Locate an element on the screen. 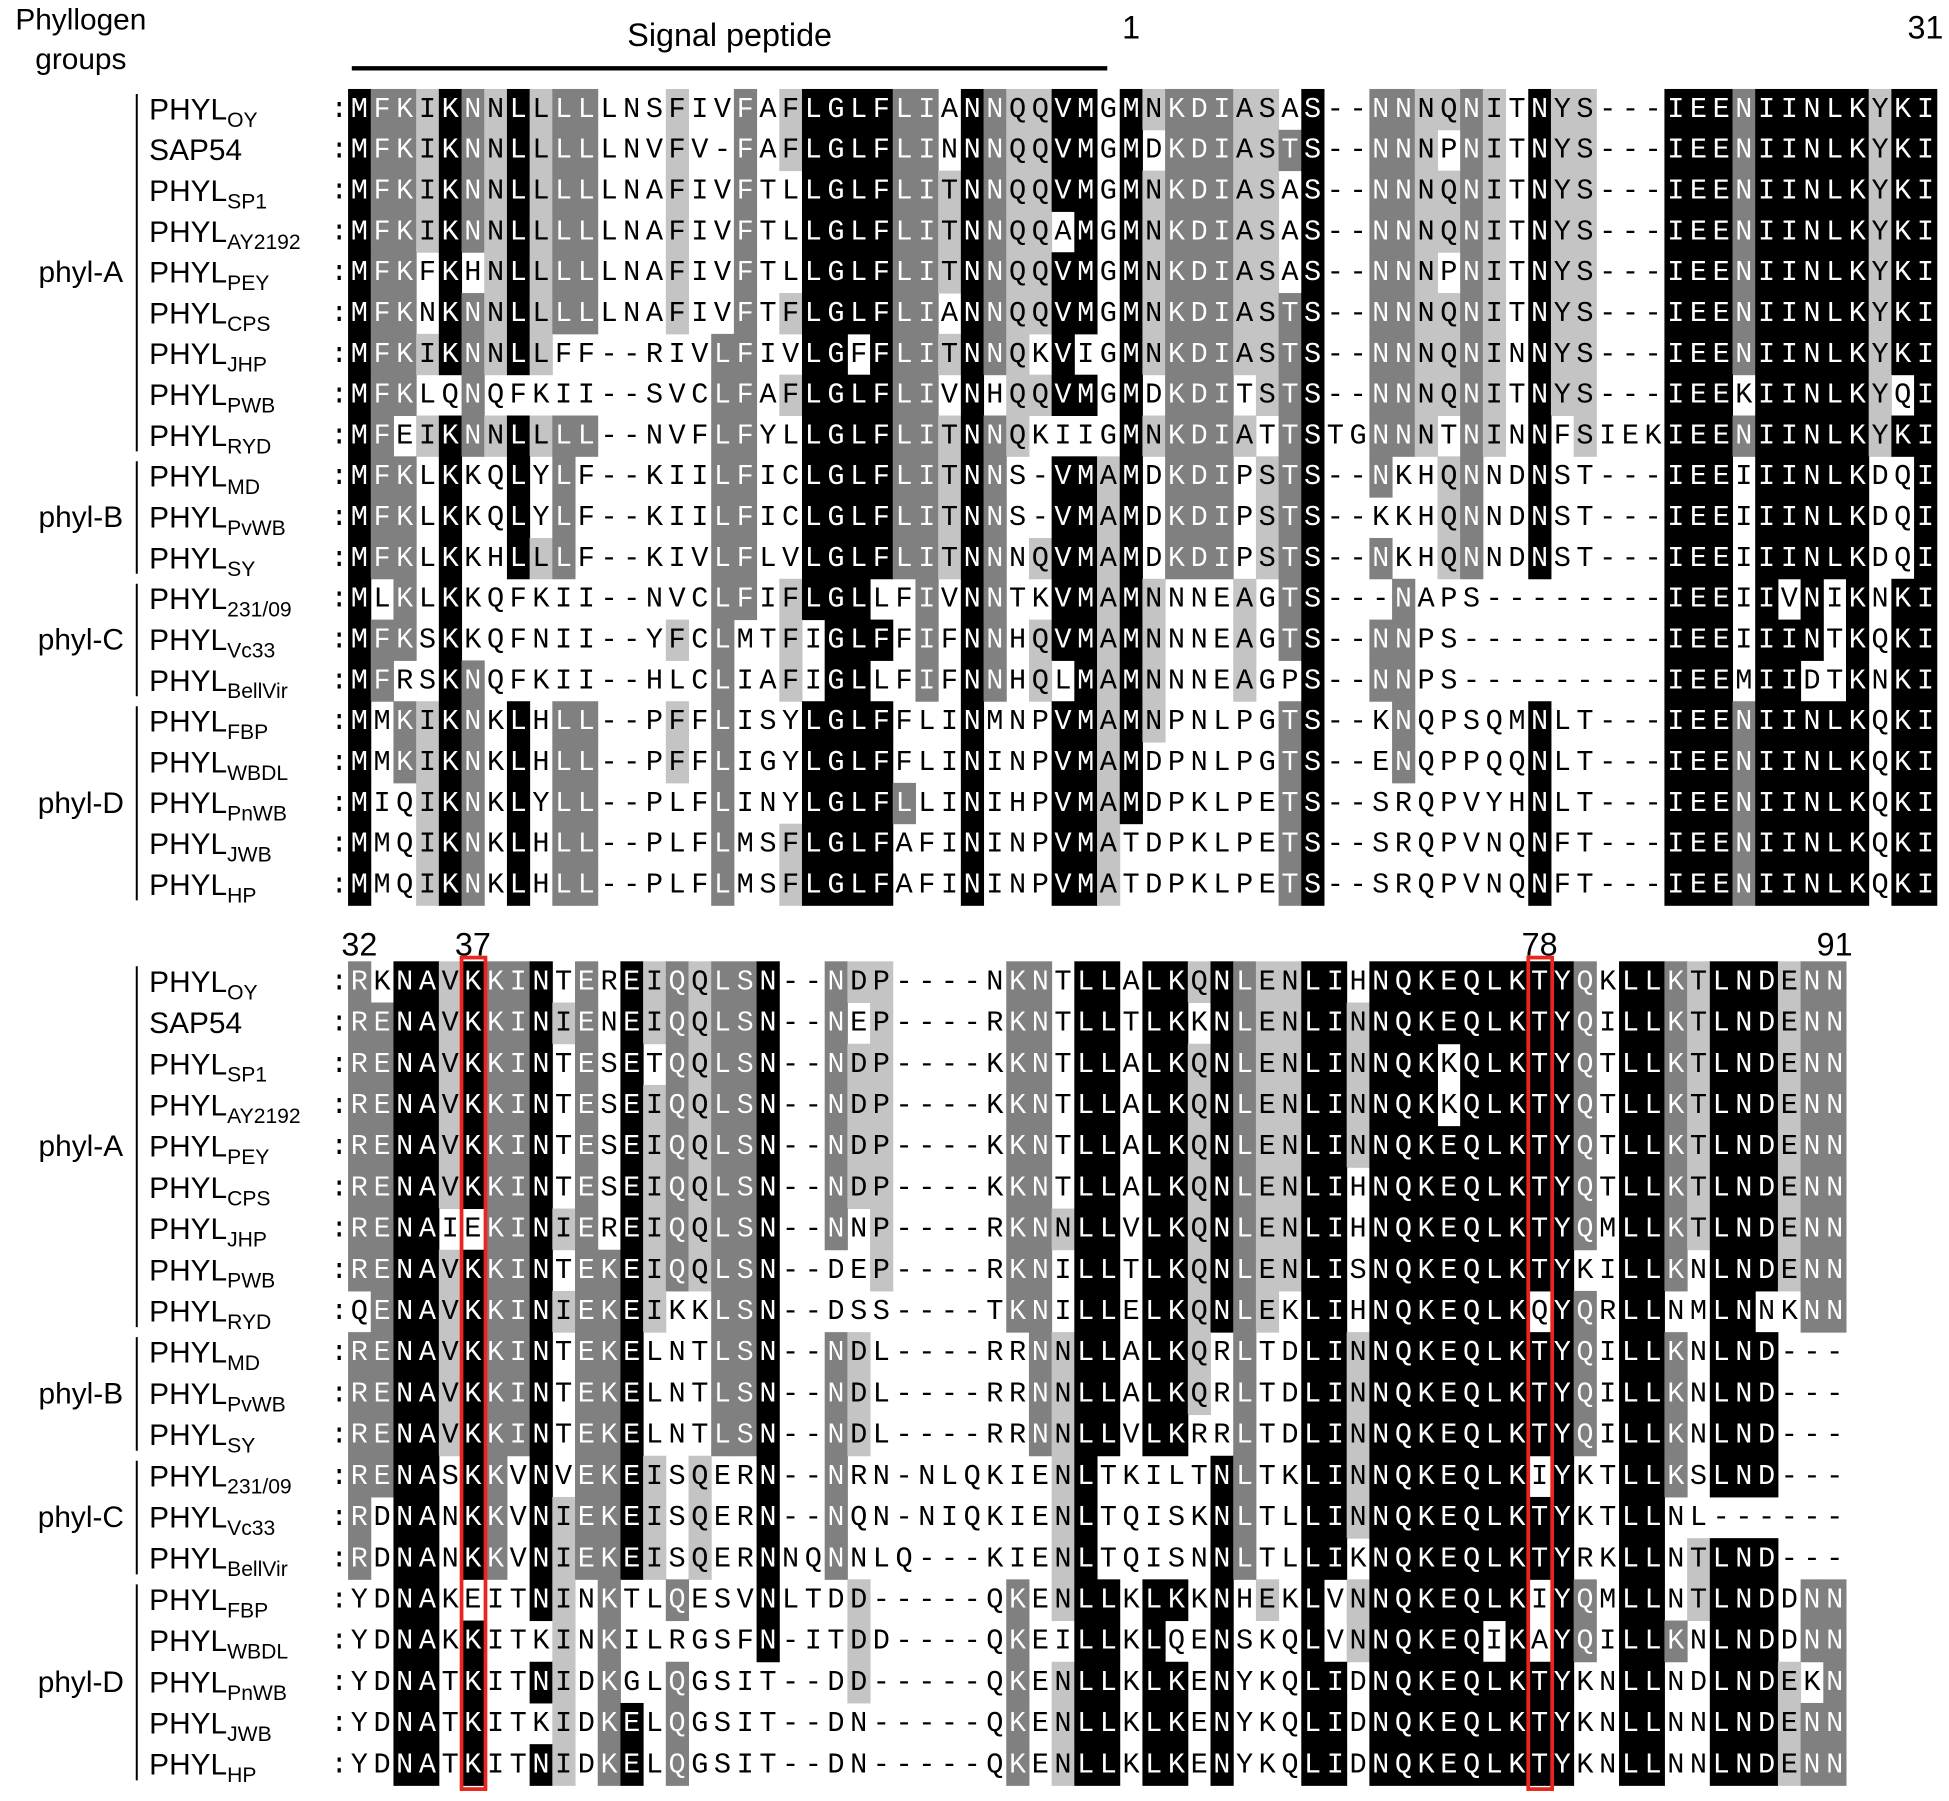  name-sub: OY is located at coordinates (242, 992).